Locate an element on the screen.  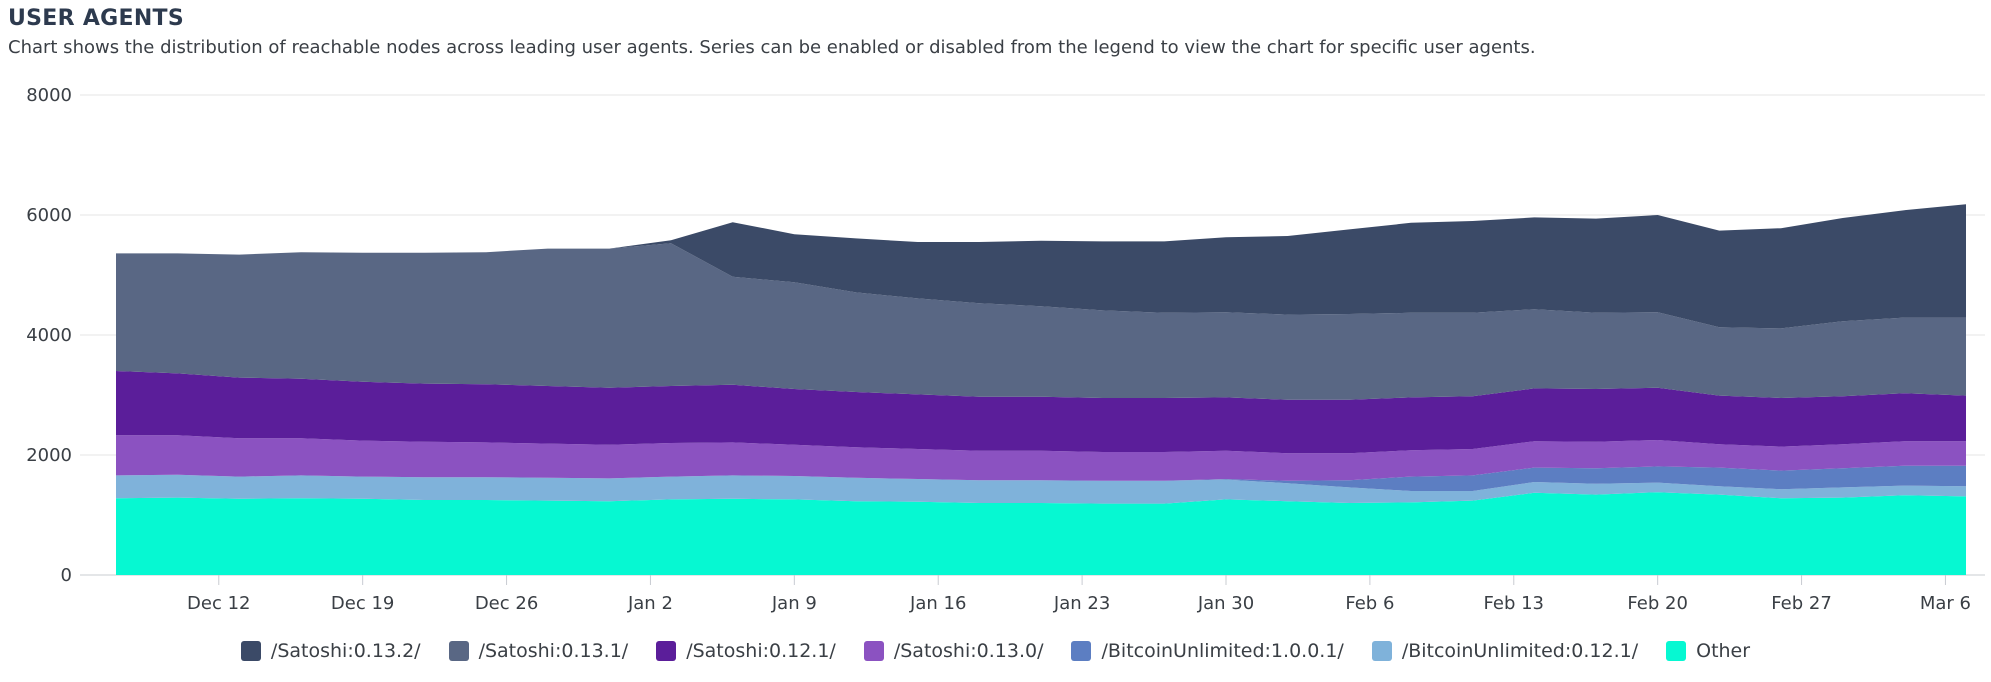
legend-label: /Satoshi:0.13.2/ is located at coordinates (345, 651).